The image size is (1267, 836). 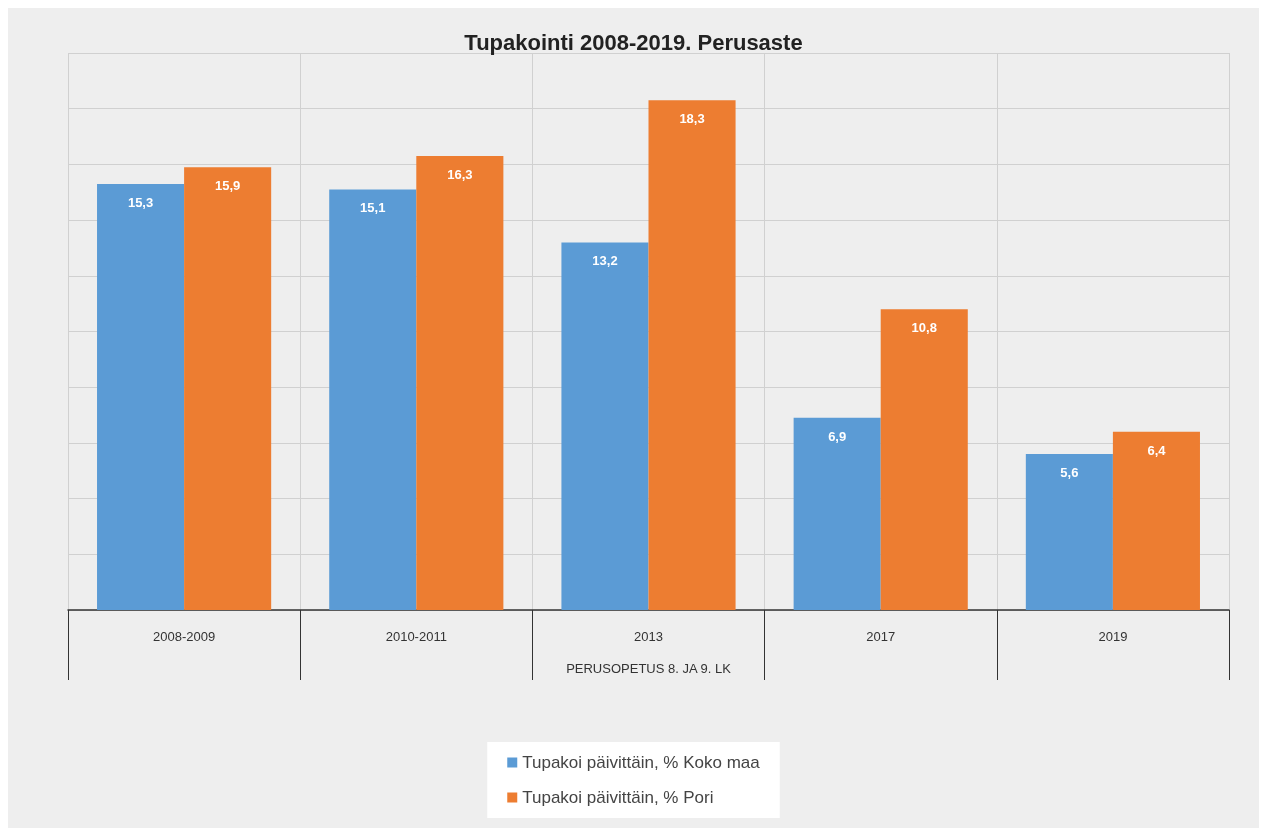 I want to click on data-label: 6,9, so click(x=837, y=436).